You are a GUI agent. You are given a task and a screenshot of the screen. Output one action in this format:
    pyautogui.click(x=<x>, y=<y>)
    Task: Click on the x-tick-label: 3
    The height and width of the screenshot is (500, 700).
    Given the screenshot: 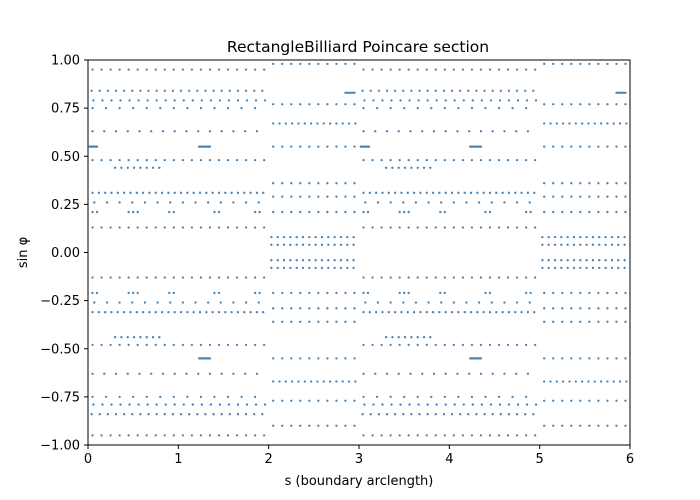 What is the action you would take?
    pyautogui.click(x=359, y=459)
    